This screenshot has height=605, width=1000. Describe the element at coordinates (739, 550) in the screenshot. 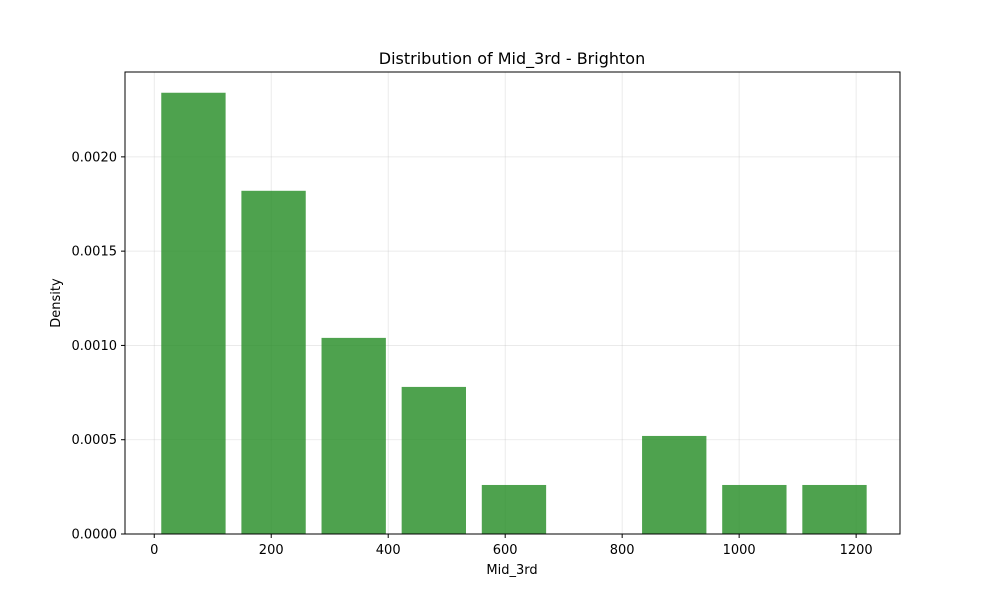

I see `x-tick-label: 1000` at that location.